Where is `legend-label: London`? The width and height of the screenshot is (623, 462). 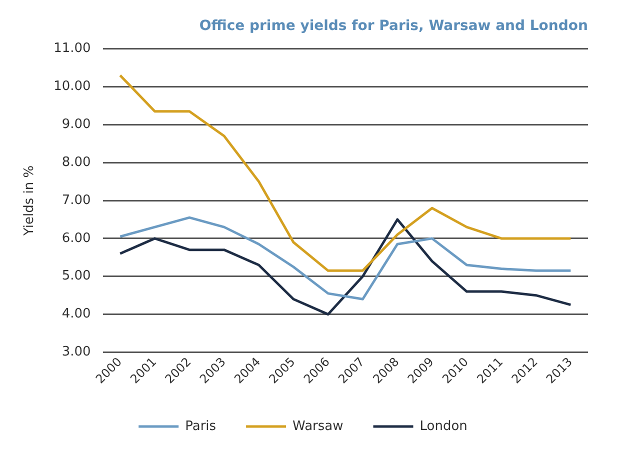 legend-label: London is located at coordinates (444, 426).